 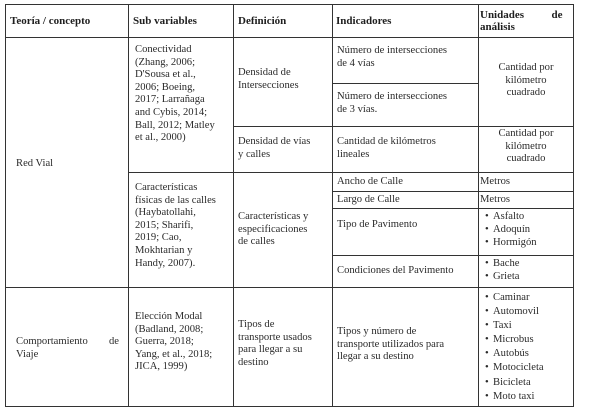 I want to click on list-item: Adoquín, so click(x=511, y=230).